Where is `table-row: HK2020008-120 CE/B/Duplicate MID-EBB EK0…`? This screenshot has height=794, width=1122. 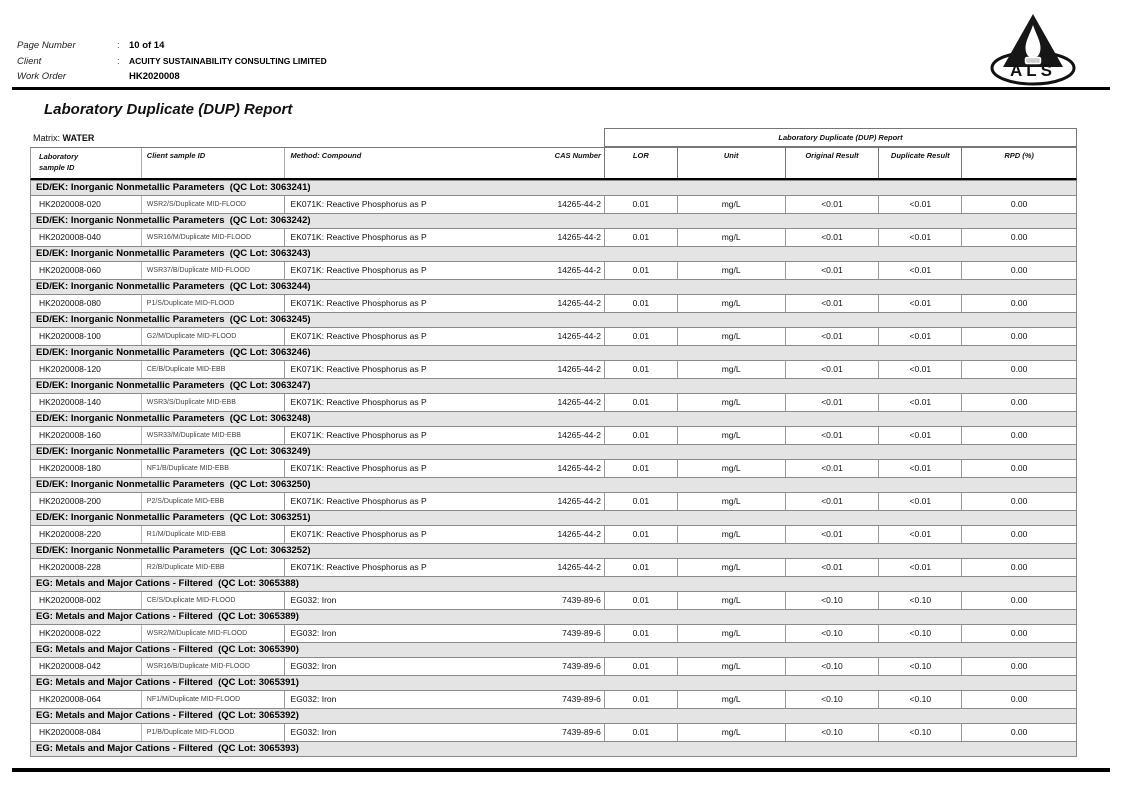
table-row: HK2020008-120 CE/B/Duplicate MID-EBB EK0… is located at coordinates (553, 369).